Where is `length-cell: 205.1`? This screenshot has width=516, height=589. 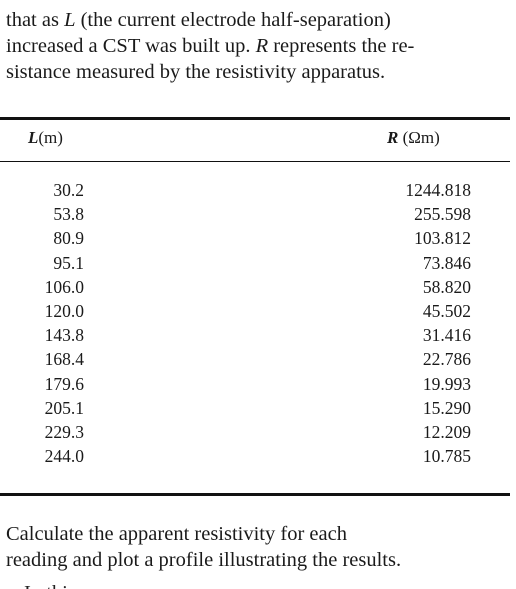 length-cell: 205.1 is located at coordinates (64, 407).